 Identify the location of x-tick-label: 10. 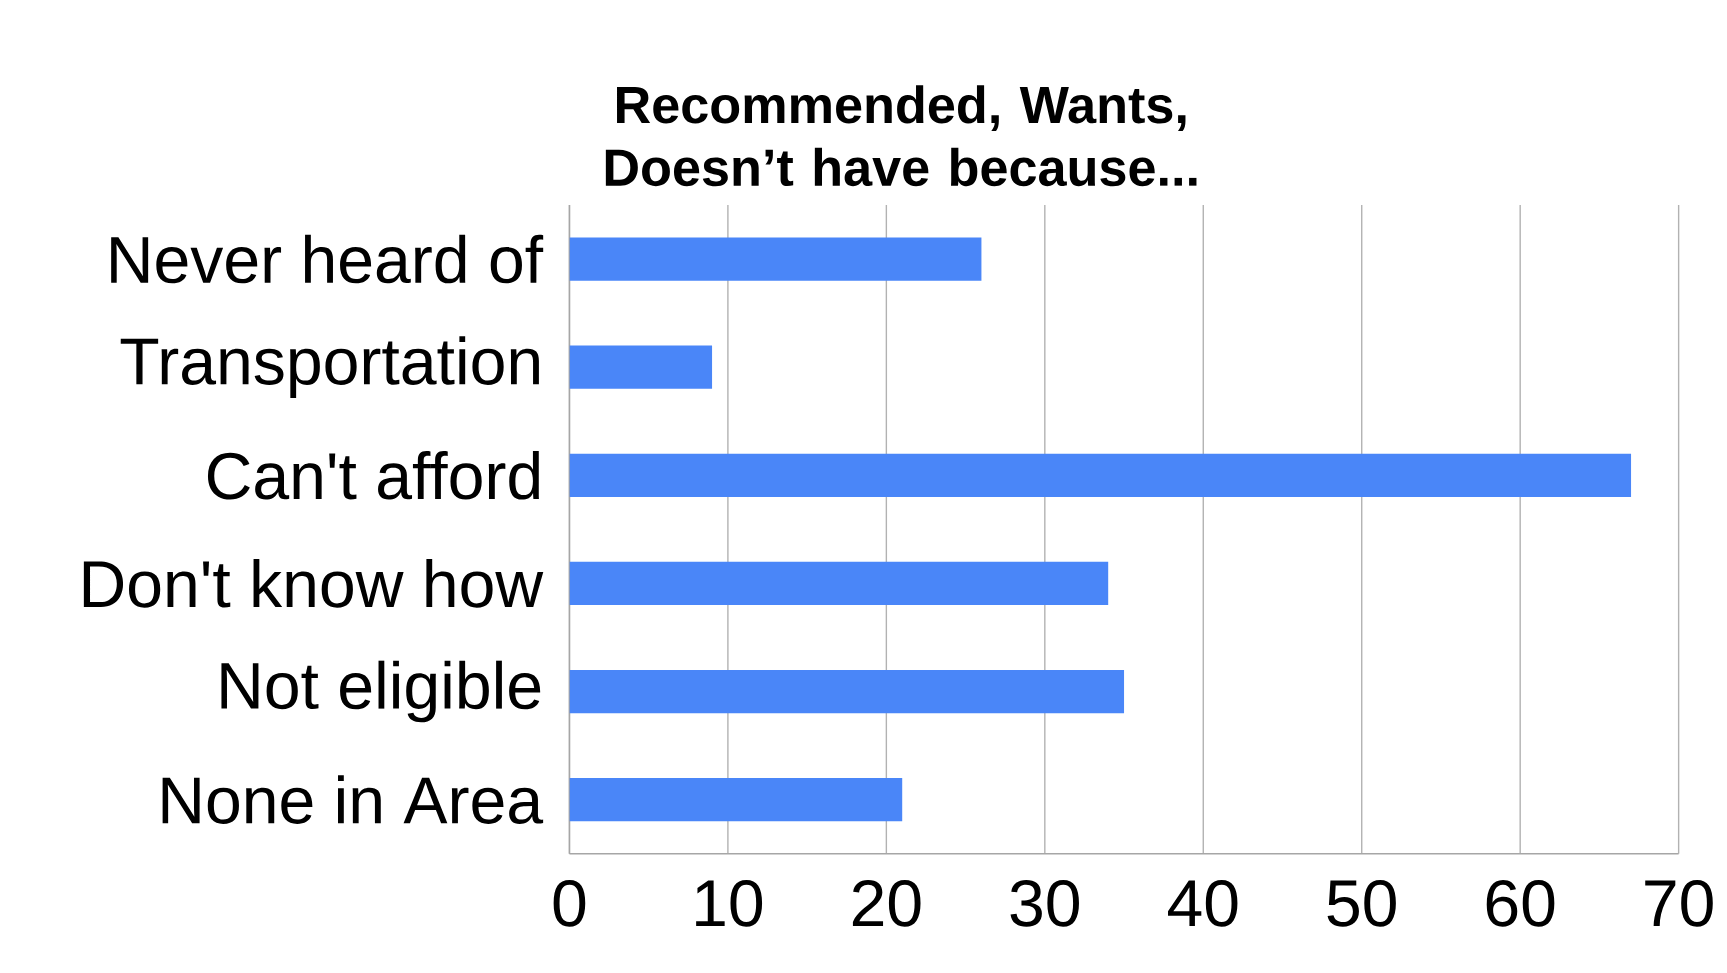
(729, 903).